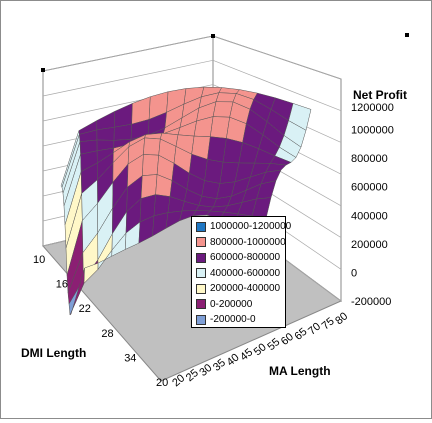 This screenshot has width=432, height=423. What do you see at coordinates (407, 35) in the screenshot?
I see `selection-handle-top-right` at bounding box center [407, 35].